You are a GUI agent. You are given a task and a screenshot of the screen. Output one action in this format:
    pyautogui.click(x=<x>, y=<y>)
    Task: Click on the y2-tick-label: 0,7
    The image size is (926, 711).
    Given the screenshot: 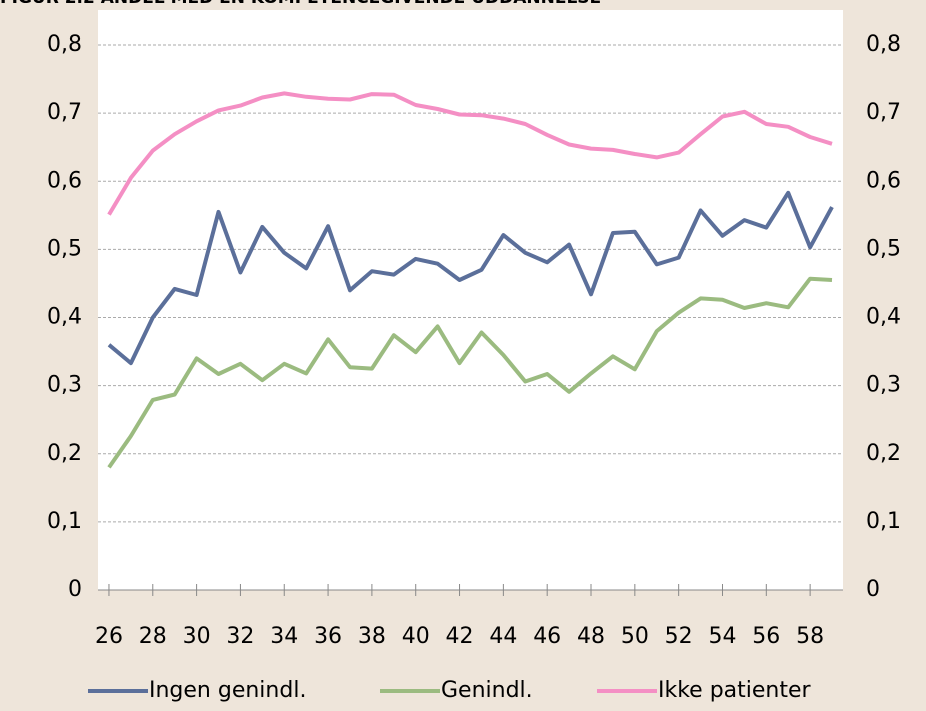 What is the action you would take?
    pyautogui.click(x=883, y=112)
    